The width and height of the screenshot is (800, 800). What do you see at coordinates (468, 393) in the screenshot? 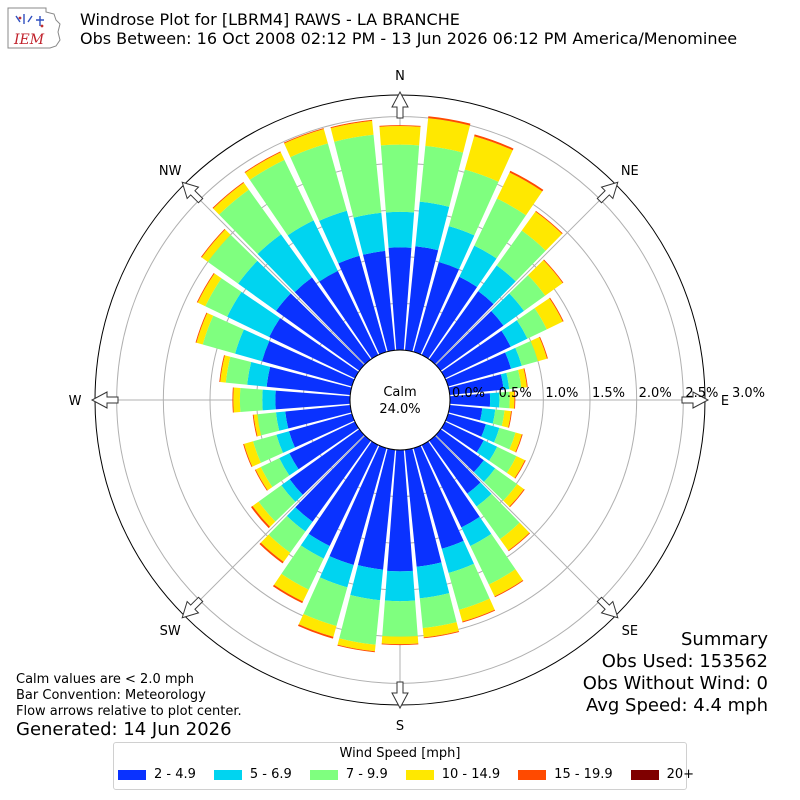
I see `radial-tick-label: 0.0%` at bounding box center [468, 393].